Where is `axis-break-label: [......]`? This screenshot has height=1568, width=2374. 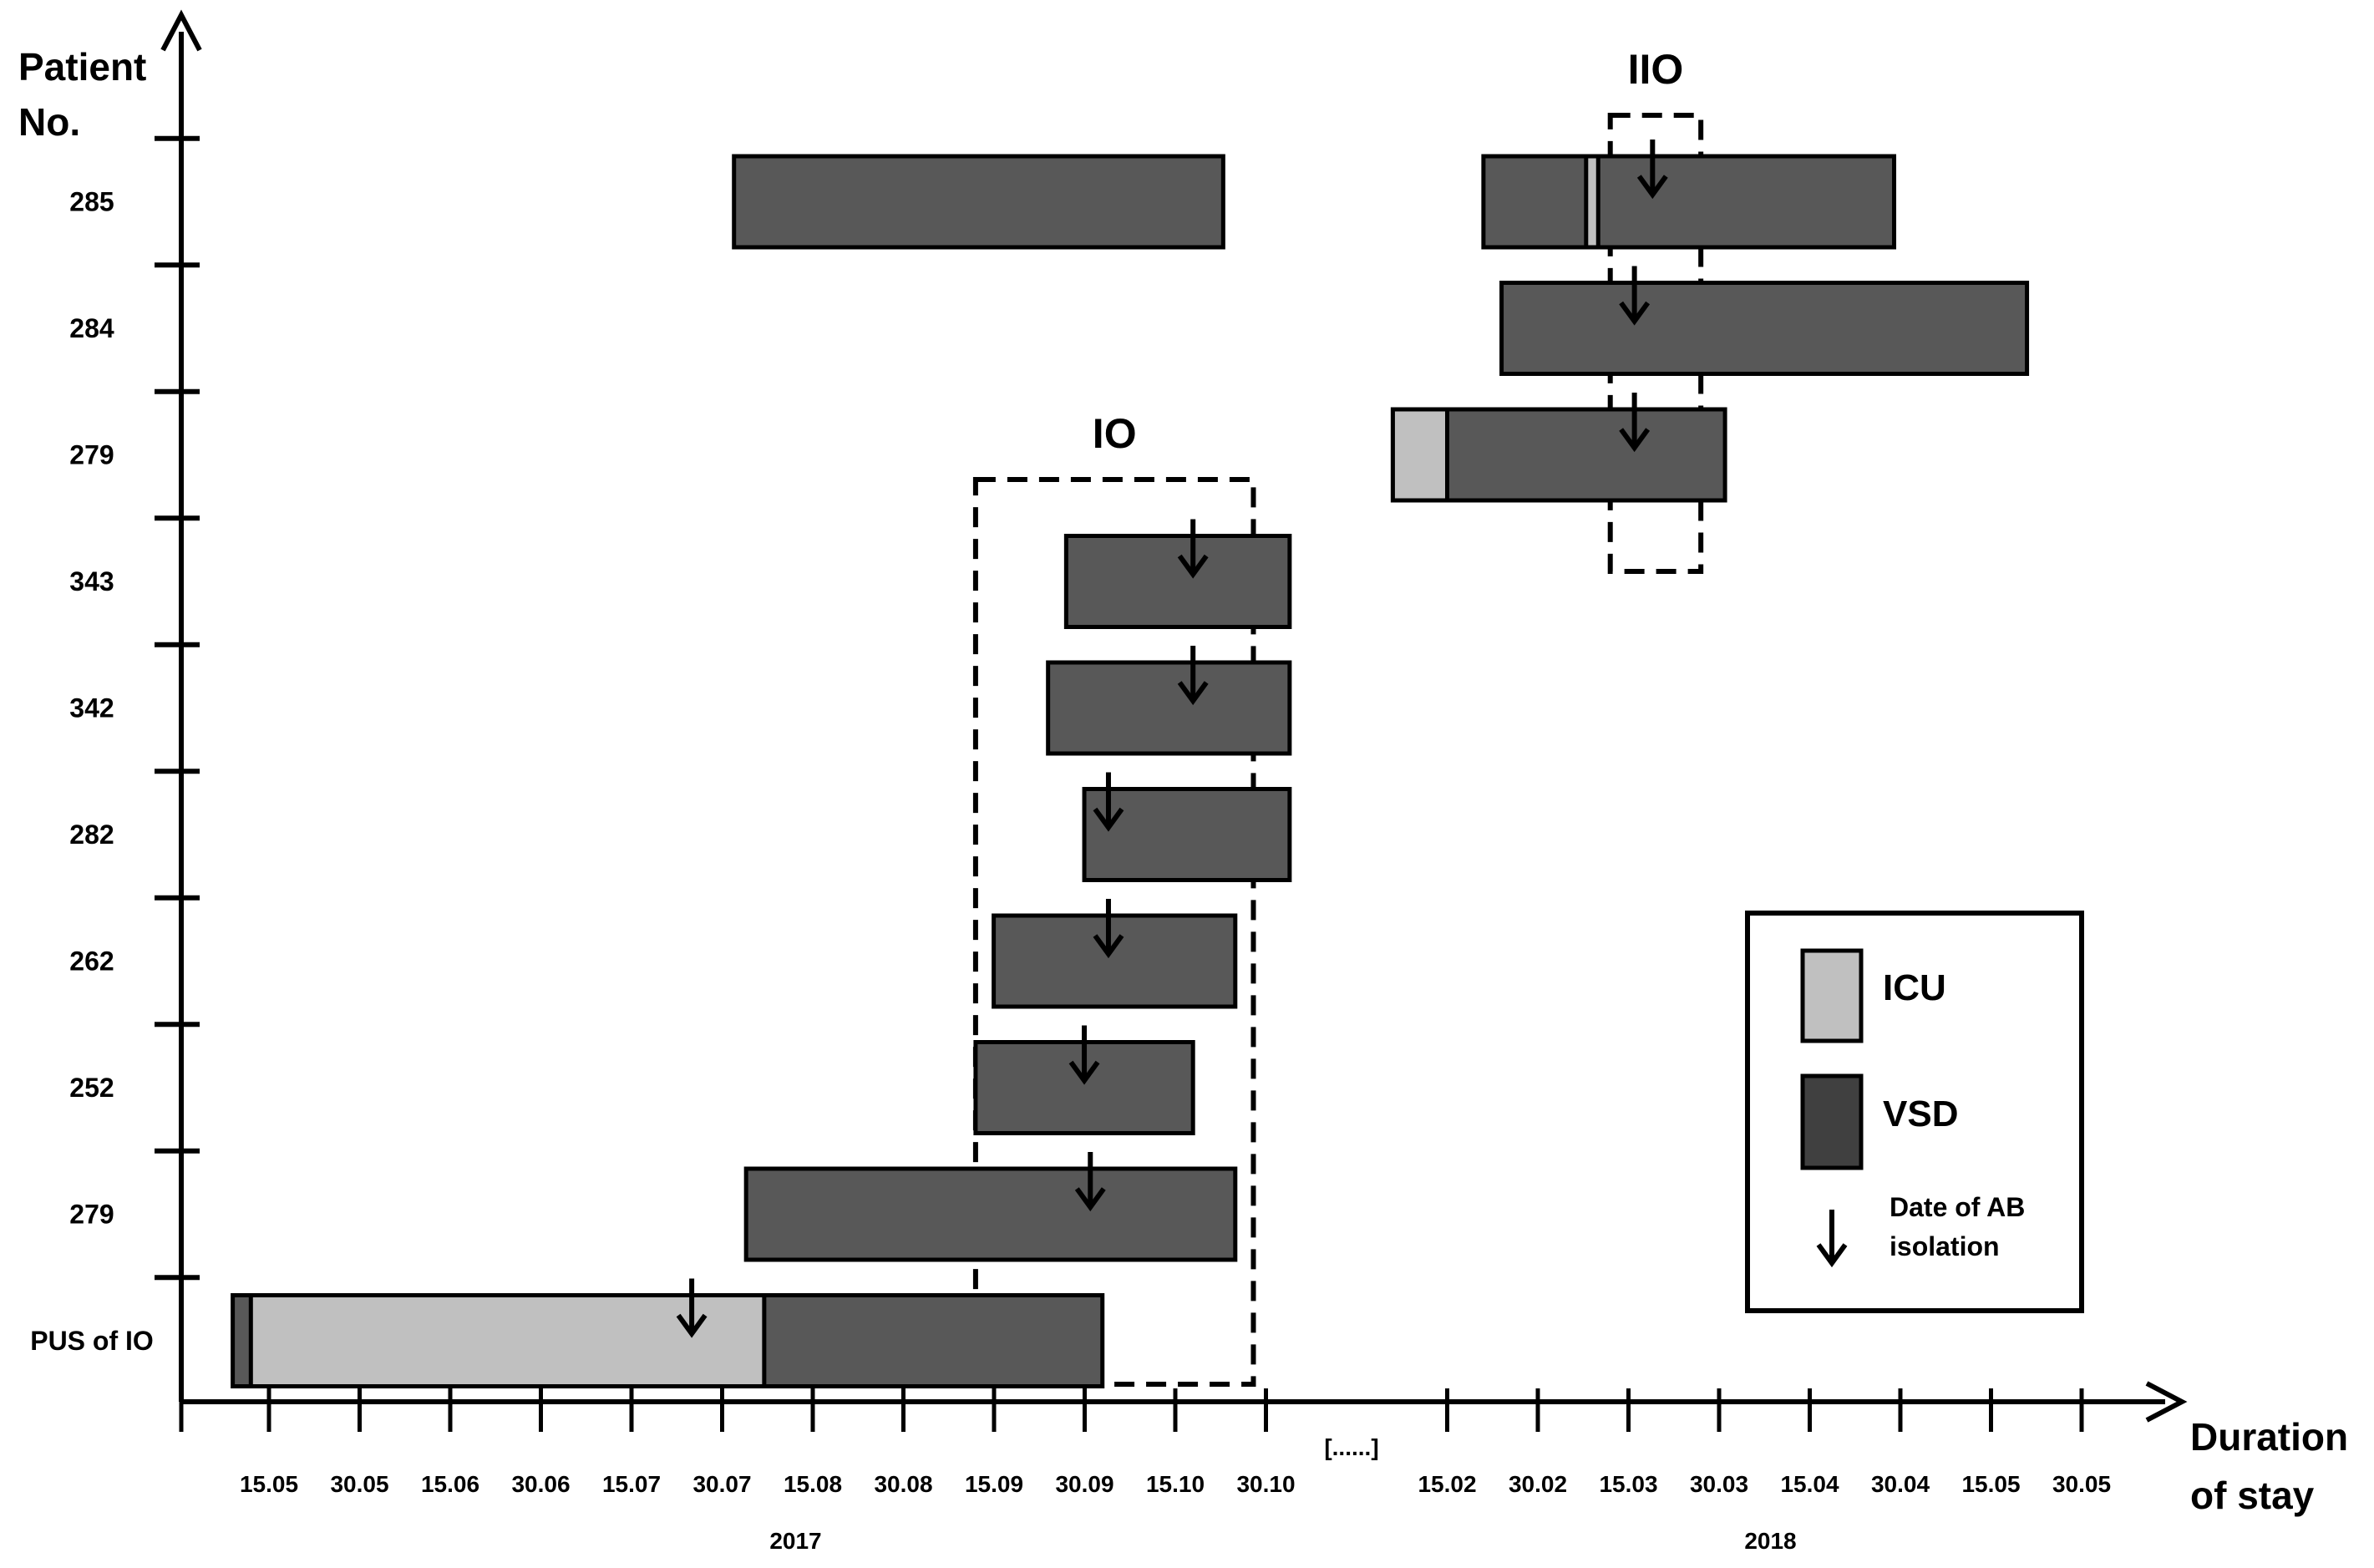 axis-break-label: [......] is located at coordinates (1351, 1447).